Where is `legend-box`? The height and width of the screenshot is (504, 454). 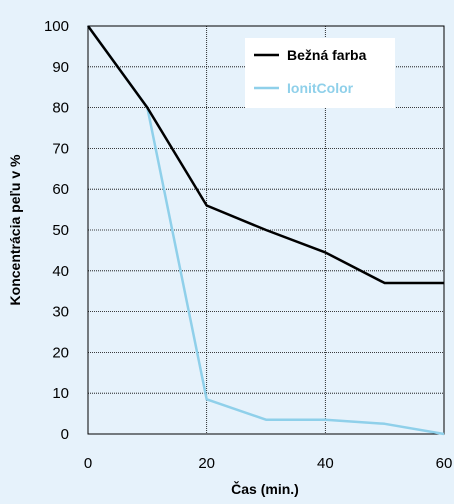
legend-box is located at coordinates (320, 73).